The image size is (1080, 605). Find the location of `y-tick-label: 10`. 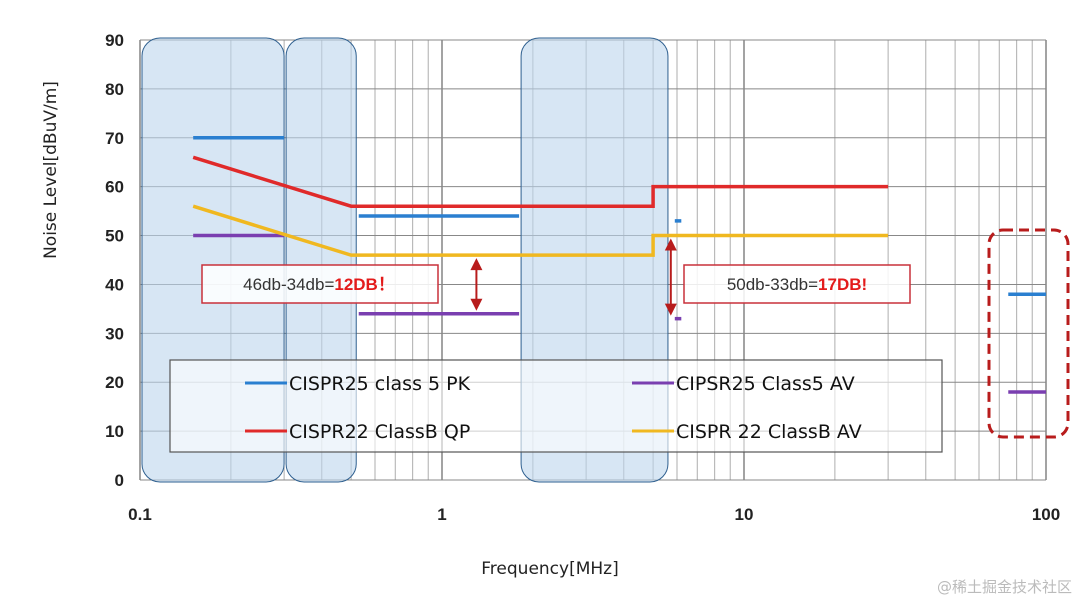

y-tick-label: 10 is located at coordinates (114, 431).